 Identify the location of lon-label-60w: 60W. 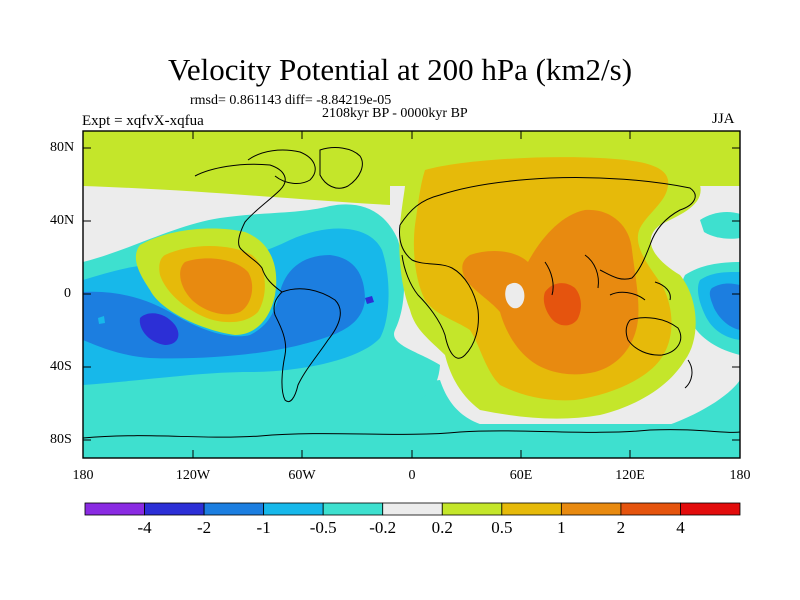
(302, 475).